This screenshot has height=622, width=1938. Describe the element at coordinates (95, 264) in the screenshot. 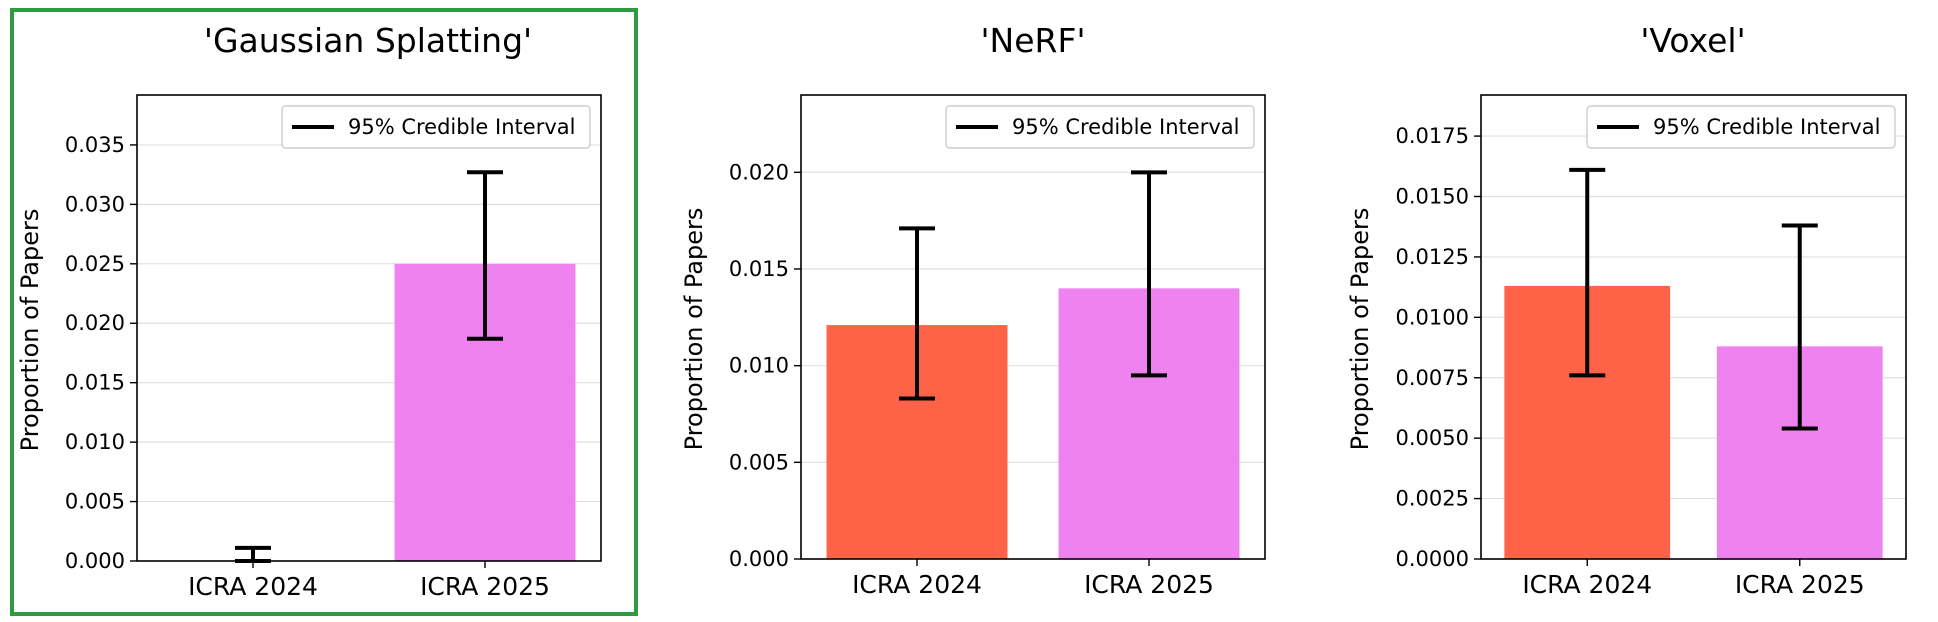

I see `y-tick-label: 0.025` at that location.